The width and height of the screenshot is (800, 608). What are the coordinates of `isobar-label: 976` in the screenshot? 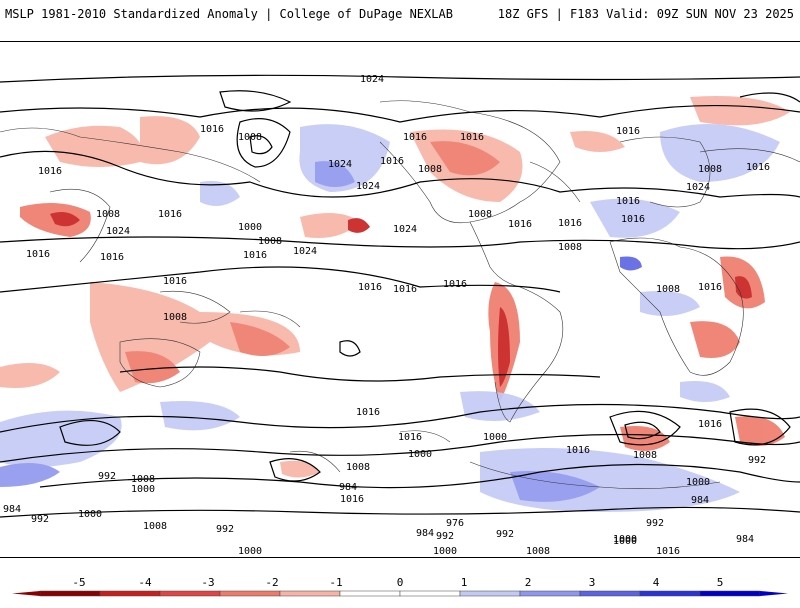 It's located at (455, 523).